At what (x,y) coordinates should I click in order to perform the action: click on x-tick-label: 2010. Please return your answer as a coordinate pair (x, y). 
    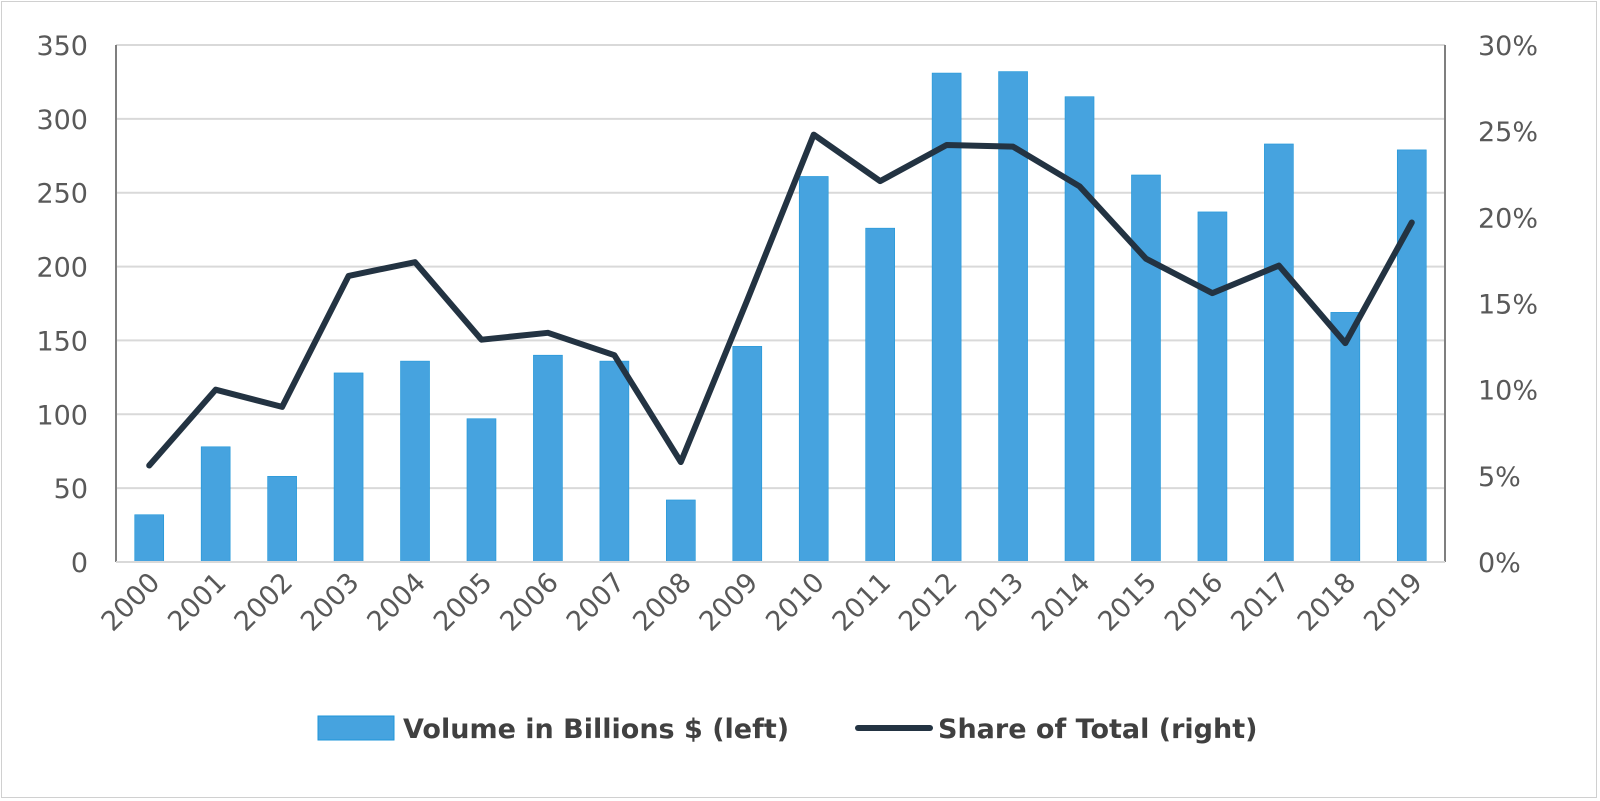
    Looking at the image, I should click on (795, 602).